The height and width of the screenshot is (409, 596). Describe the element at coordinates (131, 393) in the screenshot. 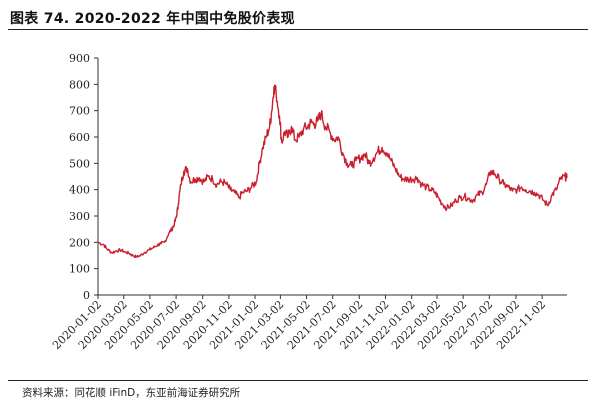

I see `source-note: 资料来源：同花顺 iFinD，东亚前海证券研究所` at that location.